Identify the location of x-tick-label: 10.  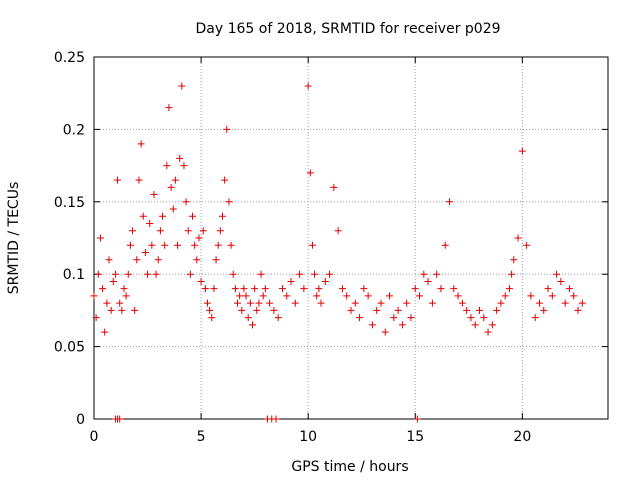
(308, 437).